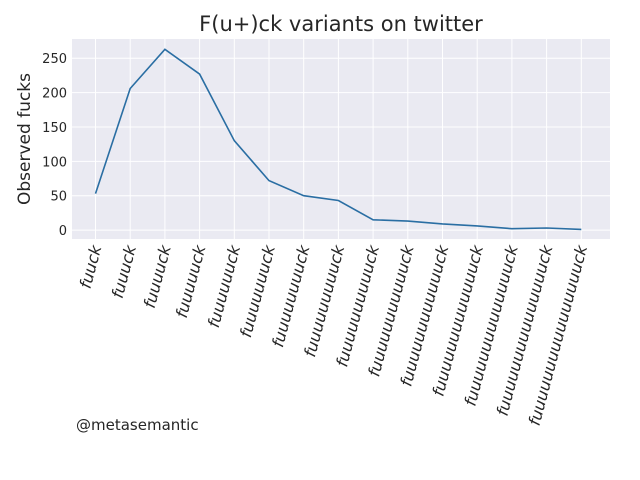 Image resolution: width=640 pixels, height=480 pixels. I want to click on chart-title: F(u+)ck variants on twitter, so click(341, 24).